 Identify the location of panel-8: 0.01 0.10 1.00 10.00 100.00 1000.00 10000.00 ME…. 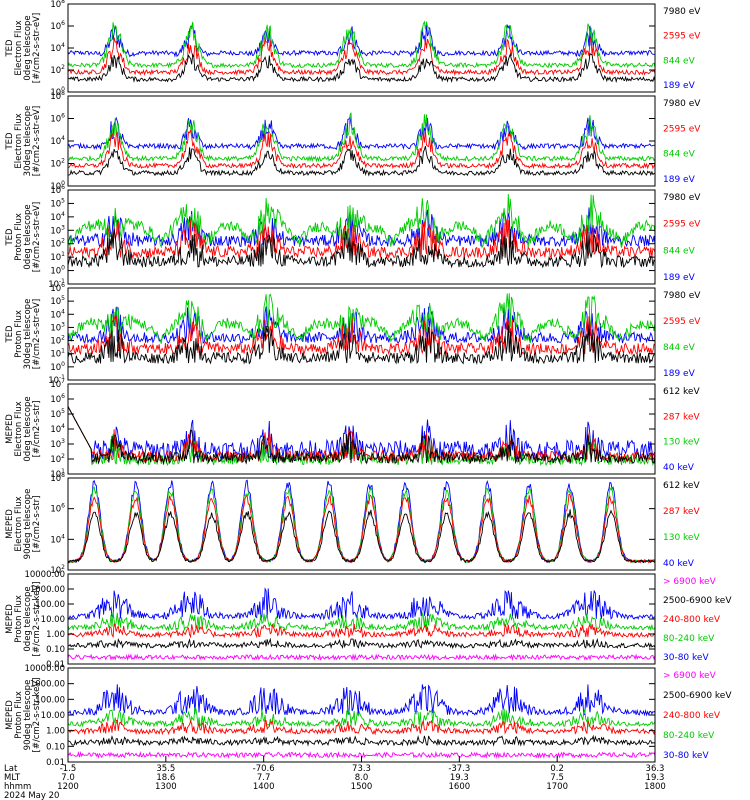
(368, 716).